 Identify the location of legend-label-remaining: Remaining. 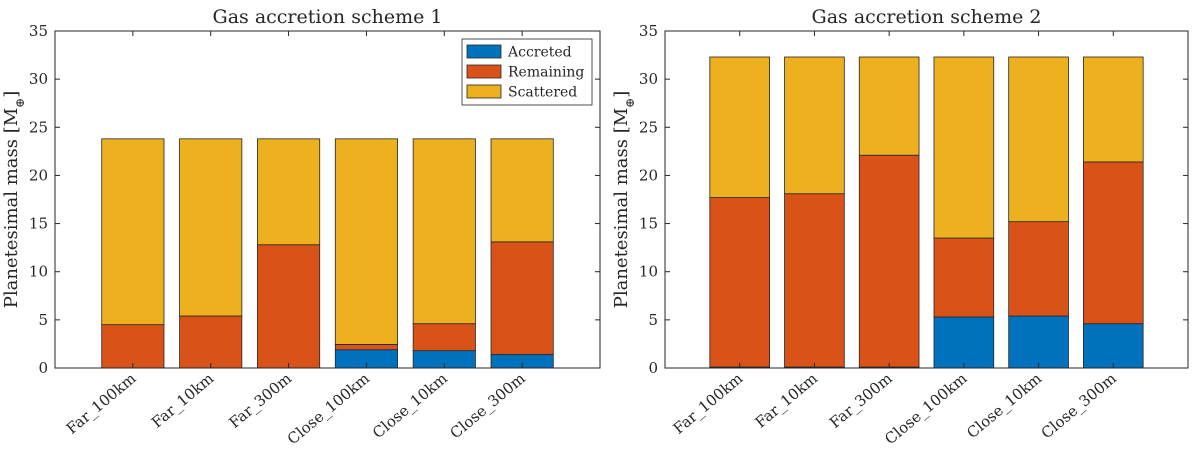
(546, 73).